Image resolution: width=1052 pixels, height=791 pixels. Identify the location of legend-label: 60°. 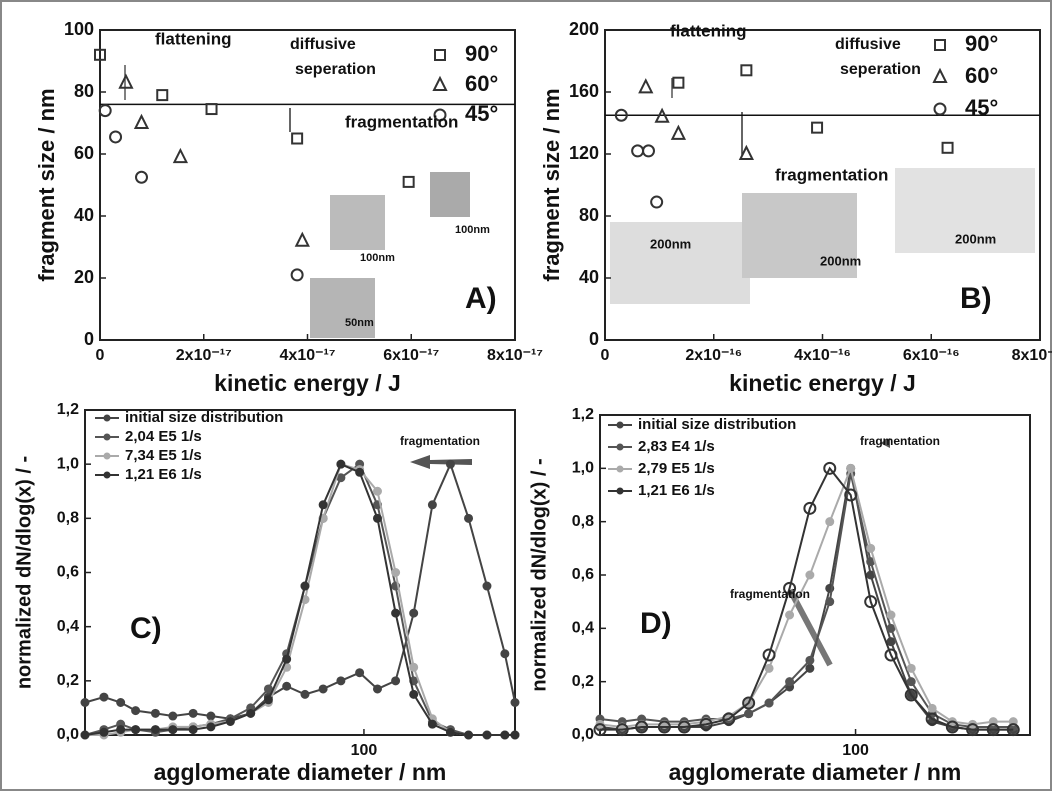
(481, 83).